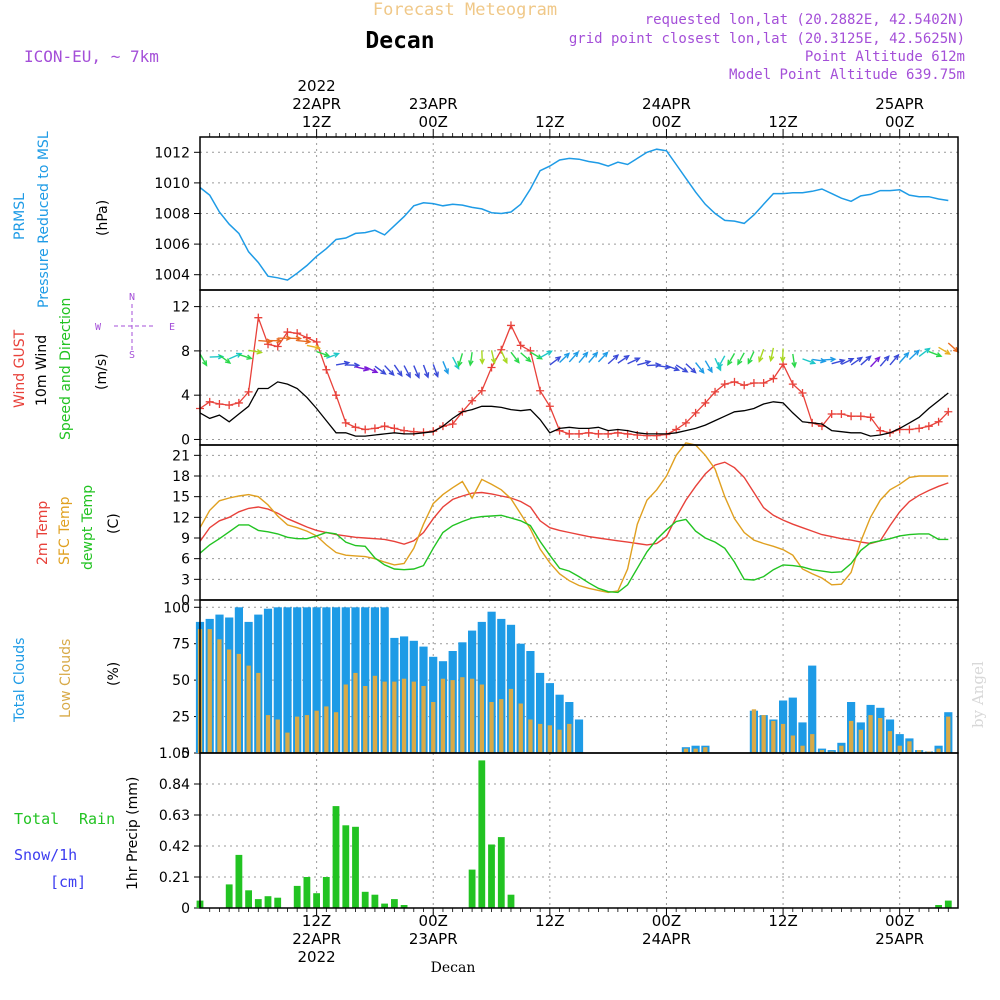 The height and width of the screenshot is (1000, 1000). Describe the element at coordinates (114, 523) in the screenshot. I see `temp-unit: (C)` at that location.